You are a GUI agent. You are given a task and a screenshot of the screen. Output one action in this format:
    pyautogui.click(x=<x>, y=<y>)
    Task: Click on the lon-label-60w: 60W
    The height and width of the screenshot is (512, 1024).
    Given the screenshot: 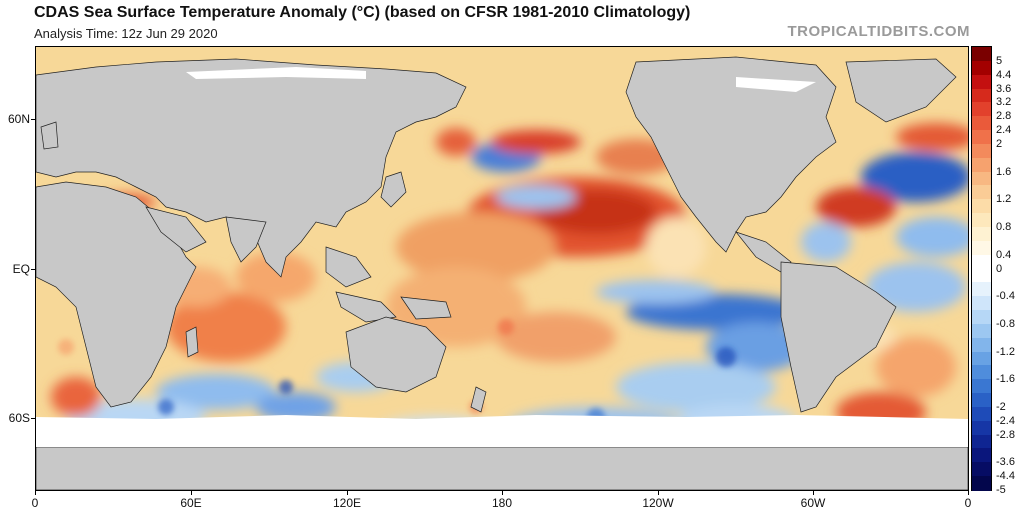 What is the action you would take?
    pyautogui.click(x=813, y=503)
    